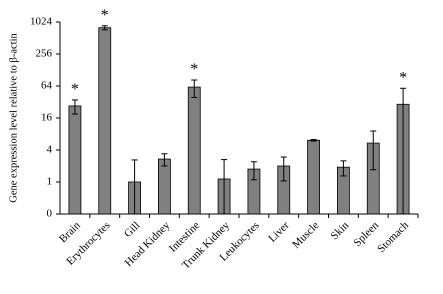 The height and width of the screenshot is (294, 443). I want to click on y-tick-label: 256, so click(44, 54).